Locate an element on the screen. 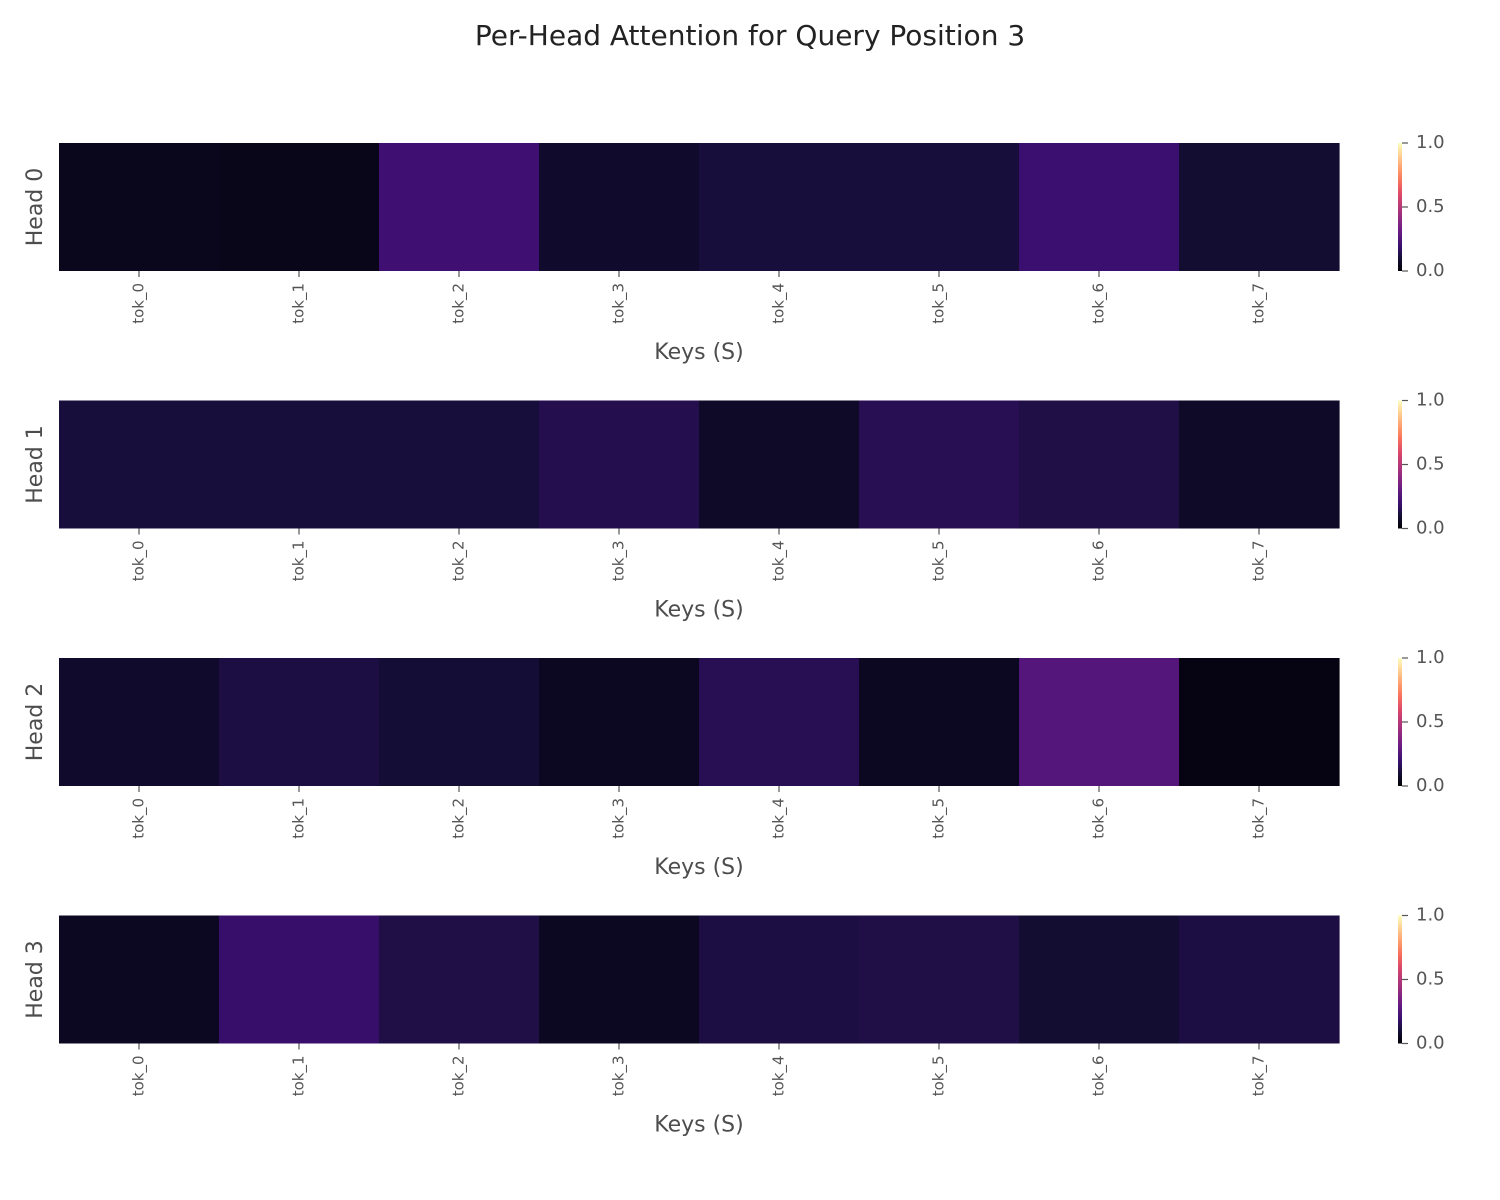  y-axis-label-head-3: Head 3 is located at coordinates (35, 979).